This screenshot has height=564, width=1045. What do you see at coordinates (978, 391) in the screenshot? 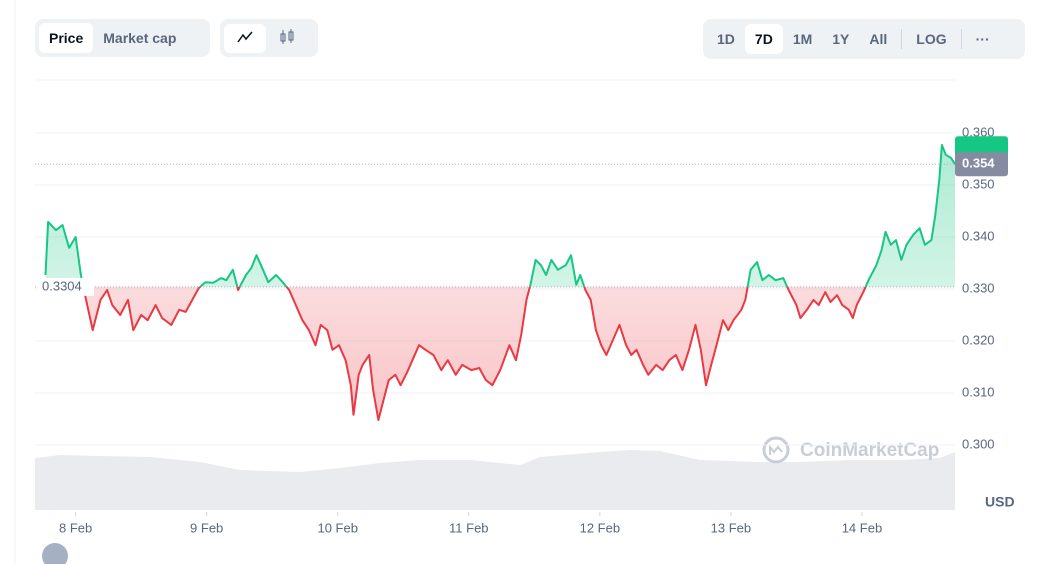
I see `y-tick-label: 0.310` at bounding box center [978, 391].